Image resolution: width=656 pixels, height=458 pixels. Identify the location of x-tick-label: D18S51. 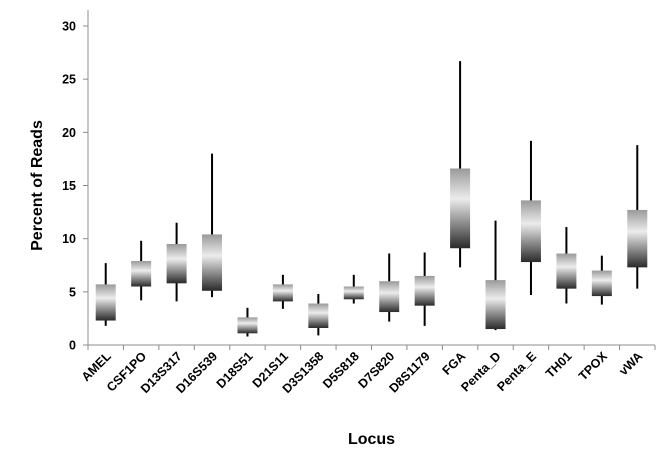
(235, 370).